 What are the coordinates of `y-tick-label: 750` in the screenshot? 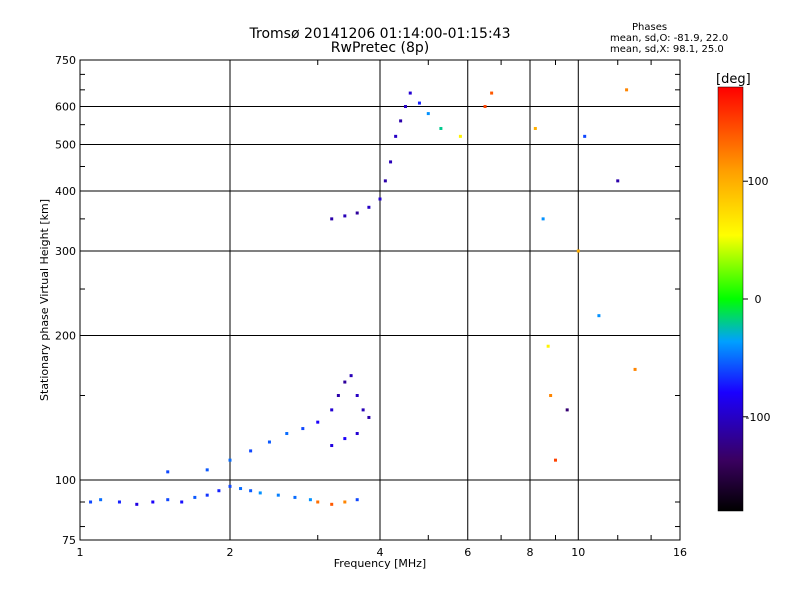 It's located at (65, 60).